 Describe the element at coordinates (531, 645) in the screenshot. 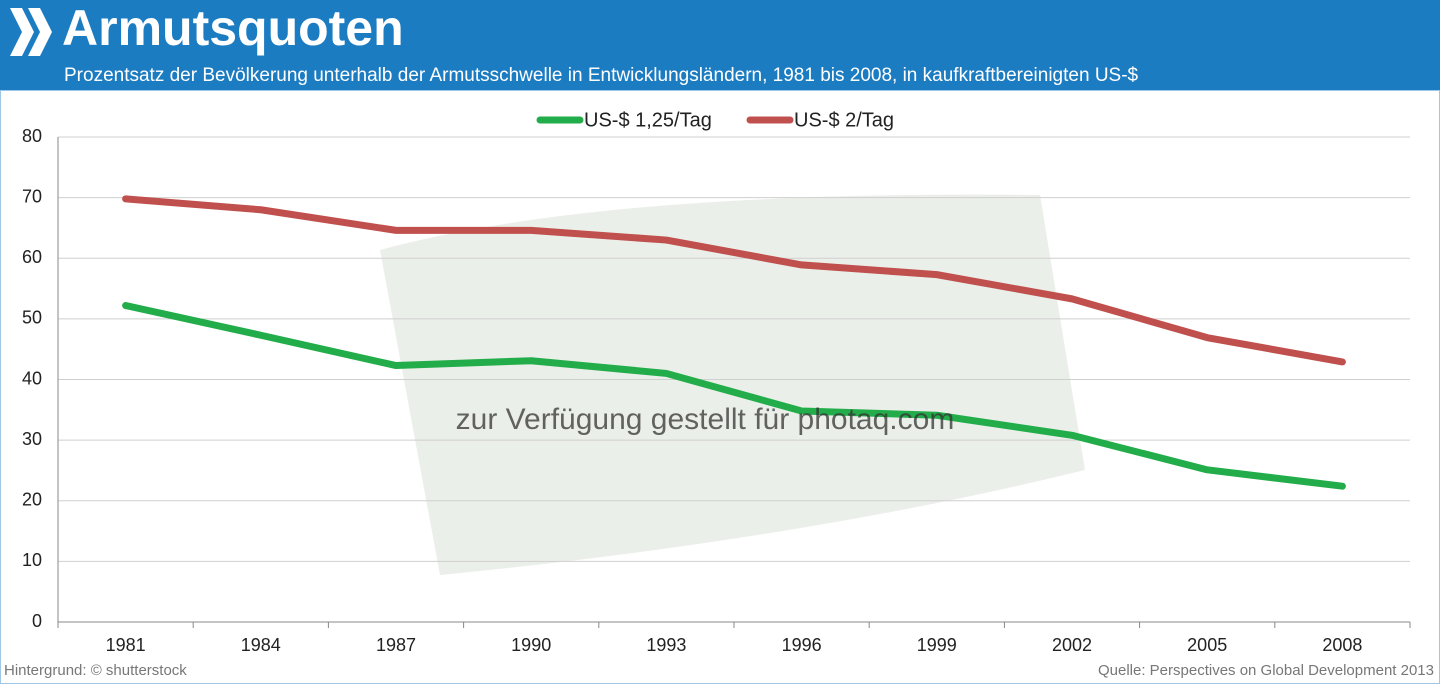

I see `x-tick-label: 1990` at that location.